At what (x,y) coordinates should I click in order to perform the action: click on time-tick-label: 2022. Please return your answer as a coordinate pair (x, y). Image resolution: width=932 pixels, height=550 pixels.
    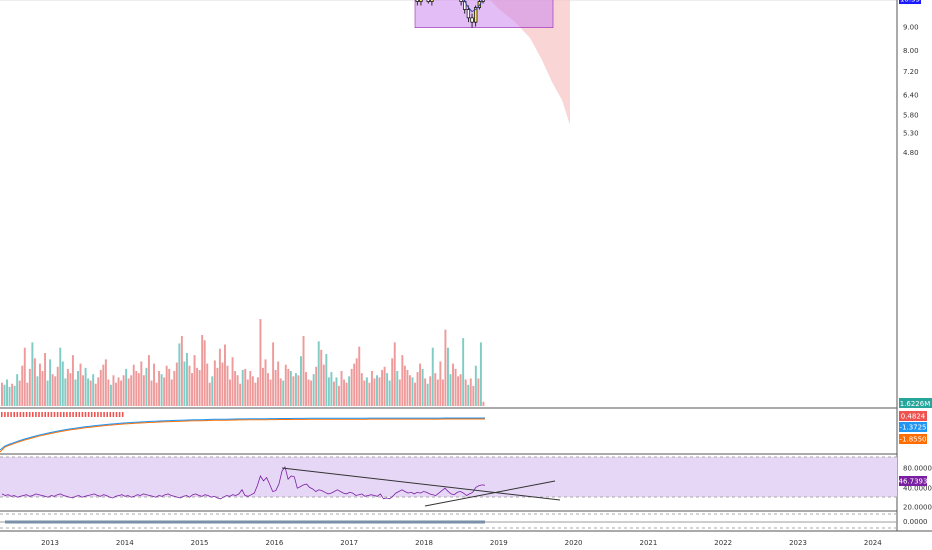
    Looking at the image, I should click on (723, 543).